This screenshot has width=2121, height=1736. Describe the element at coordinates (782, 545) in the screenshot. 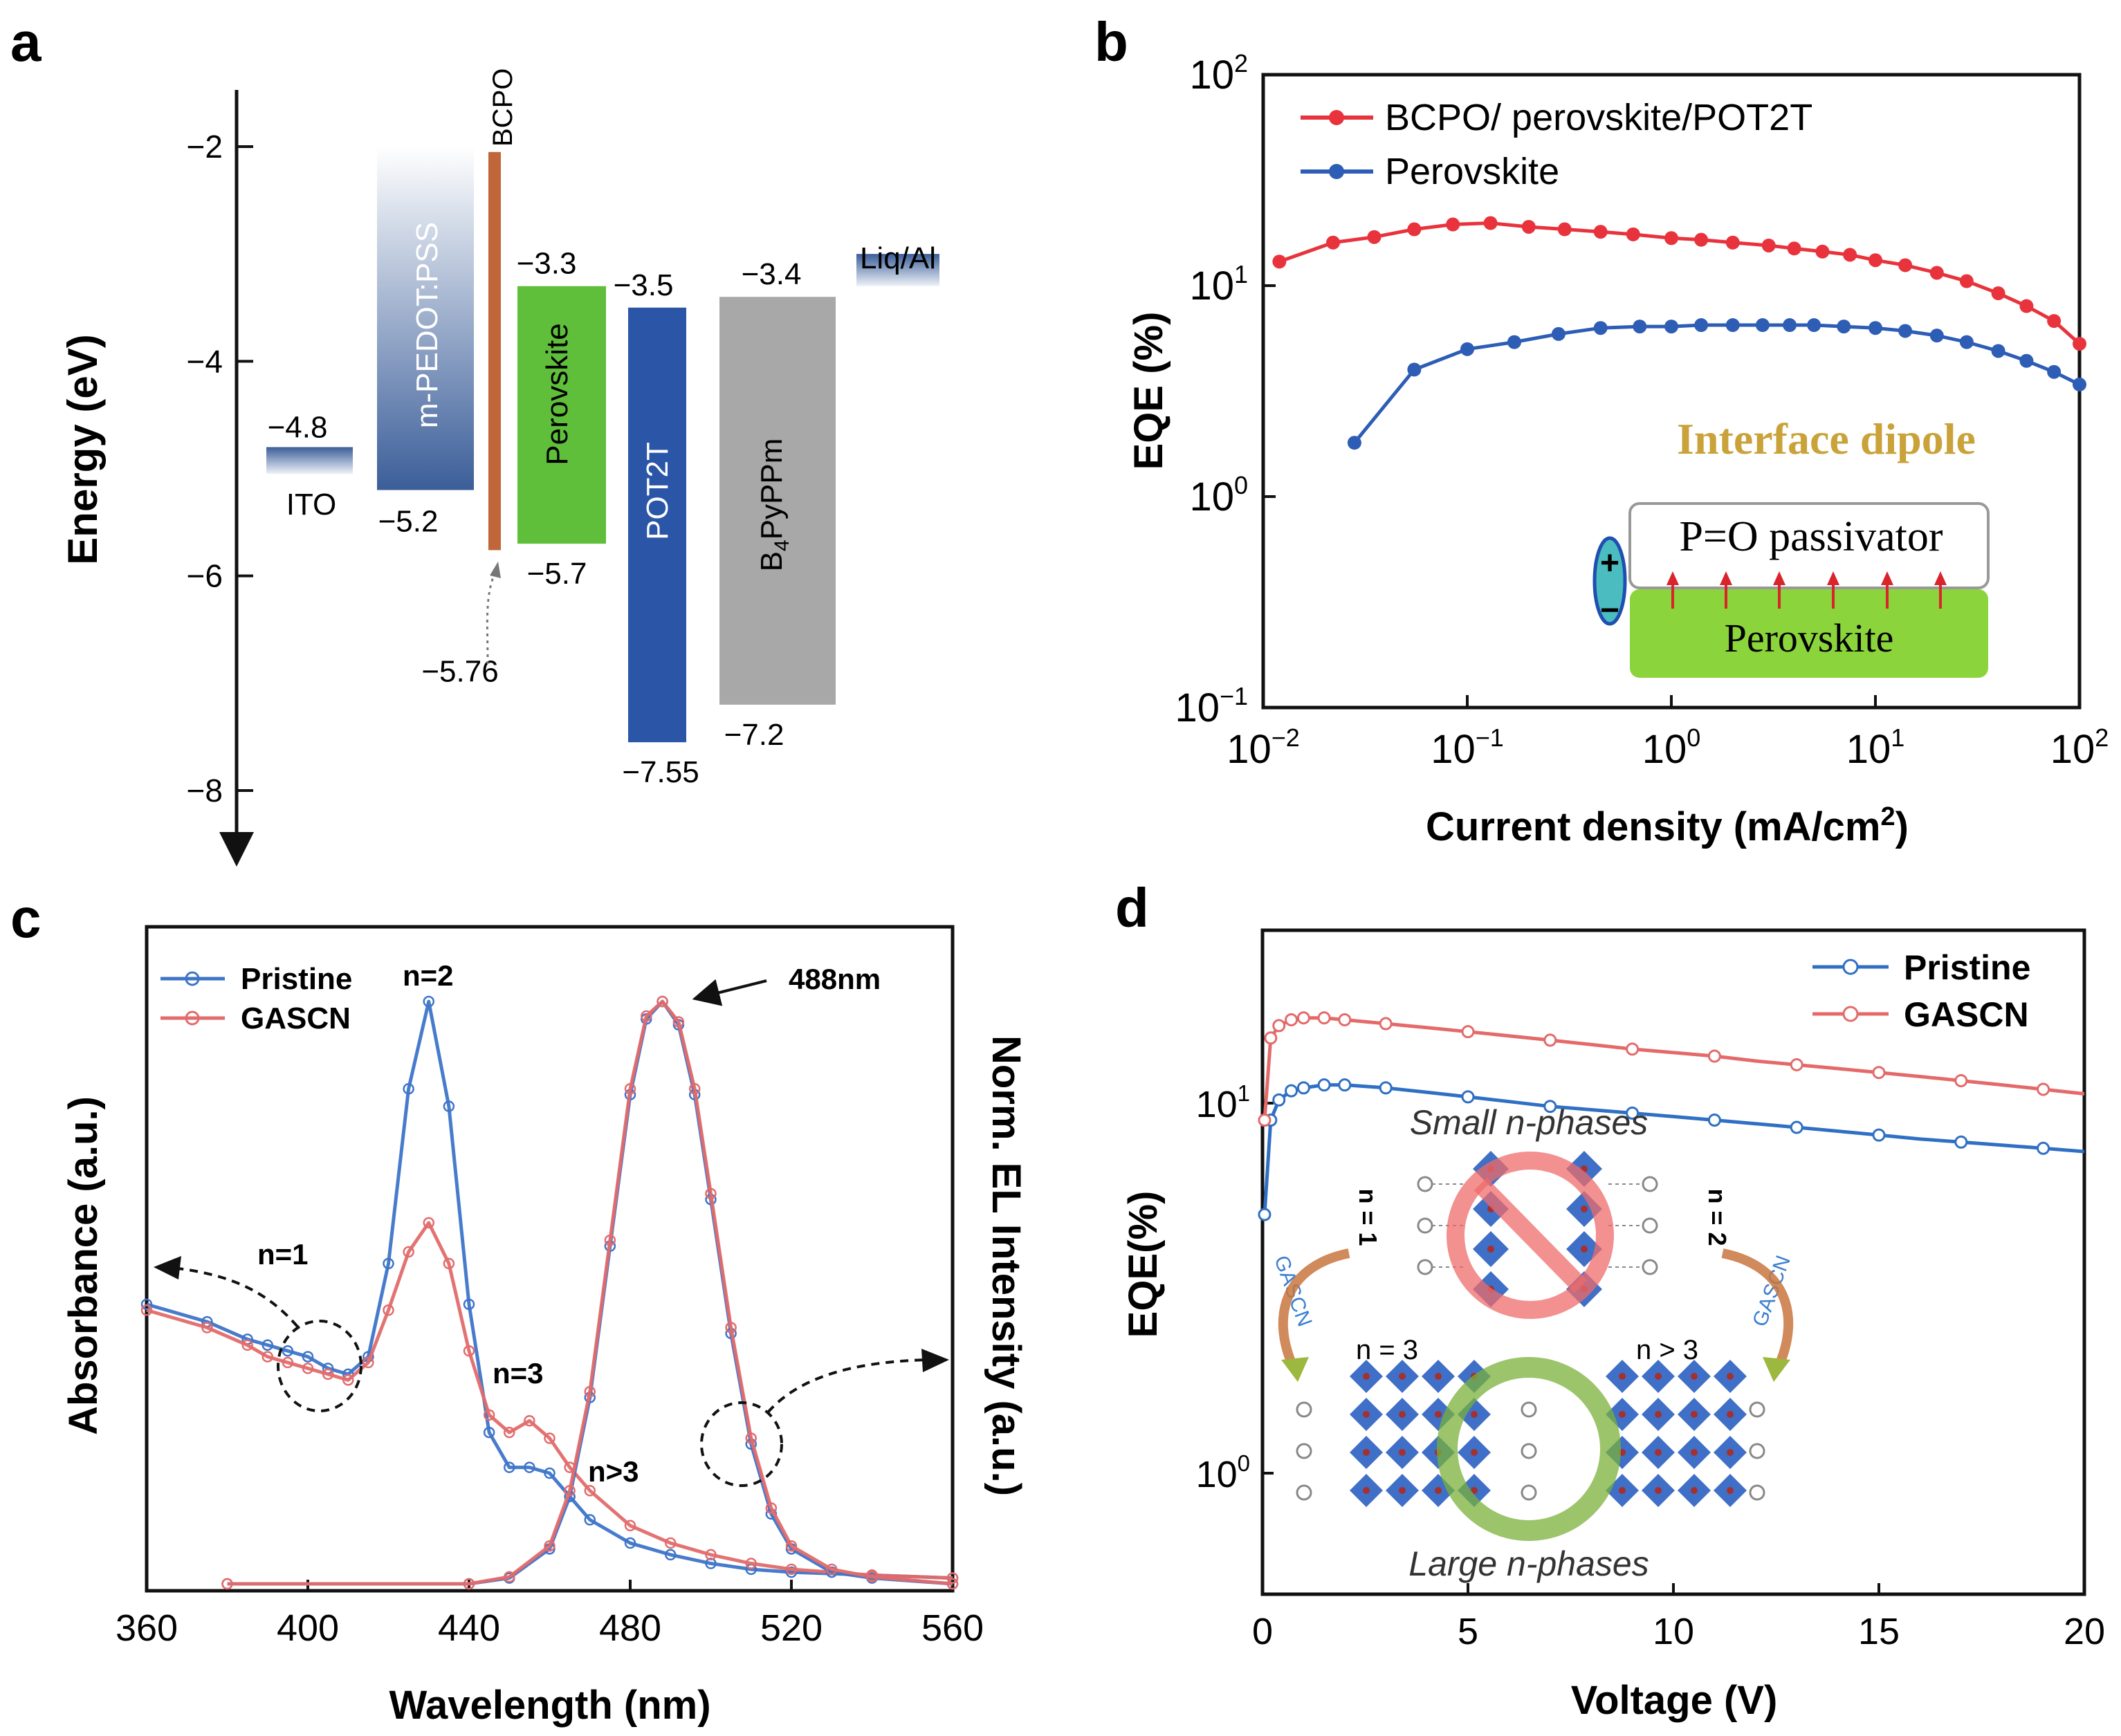

I see `b4-sub: 4` at that location.